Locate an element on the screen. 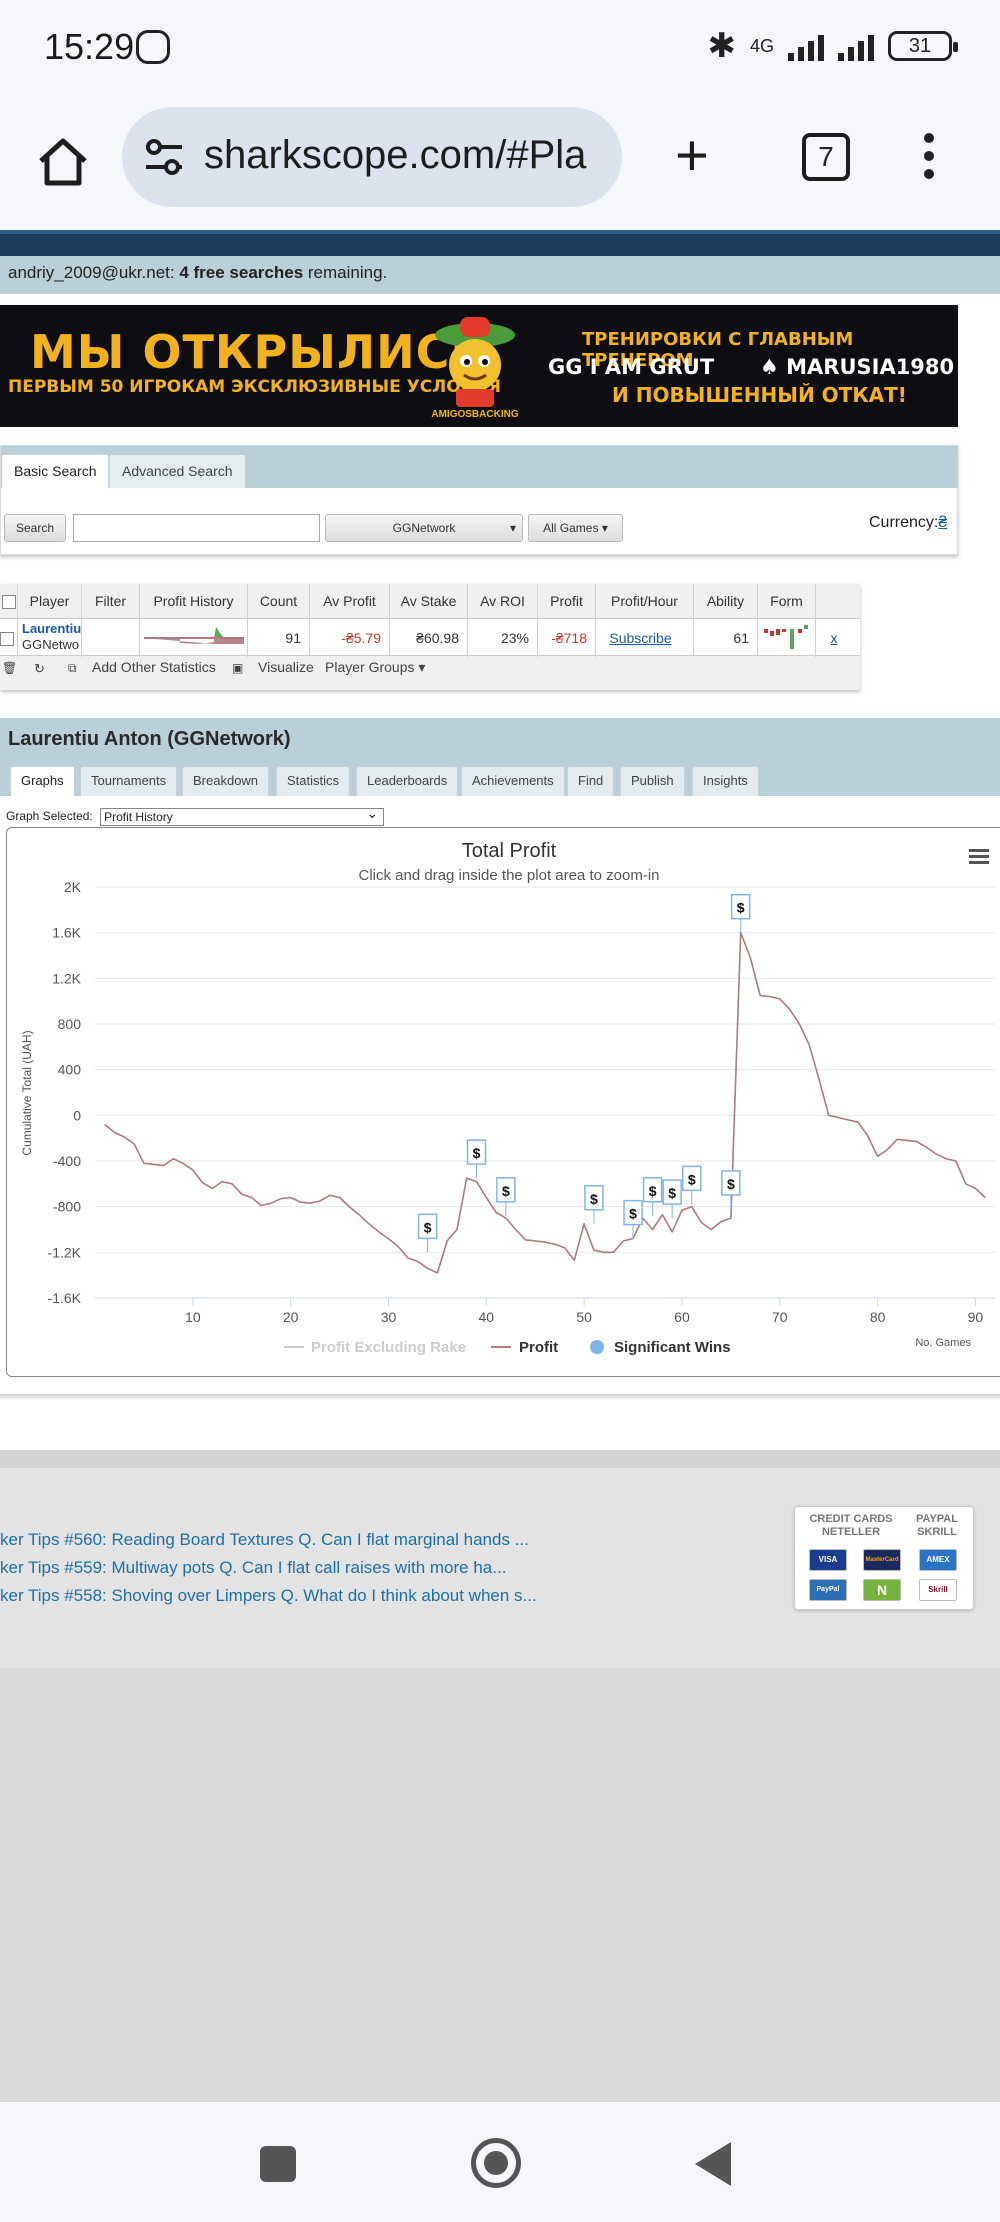 This screenshot has height=2222, width=1000. player-groups-button: Player Groups ▾ is located at coordinates (375, 667).